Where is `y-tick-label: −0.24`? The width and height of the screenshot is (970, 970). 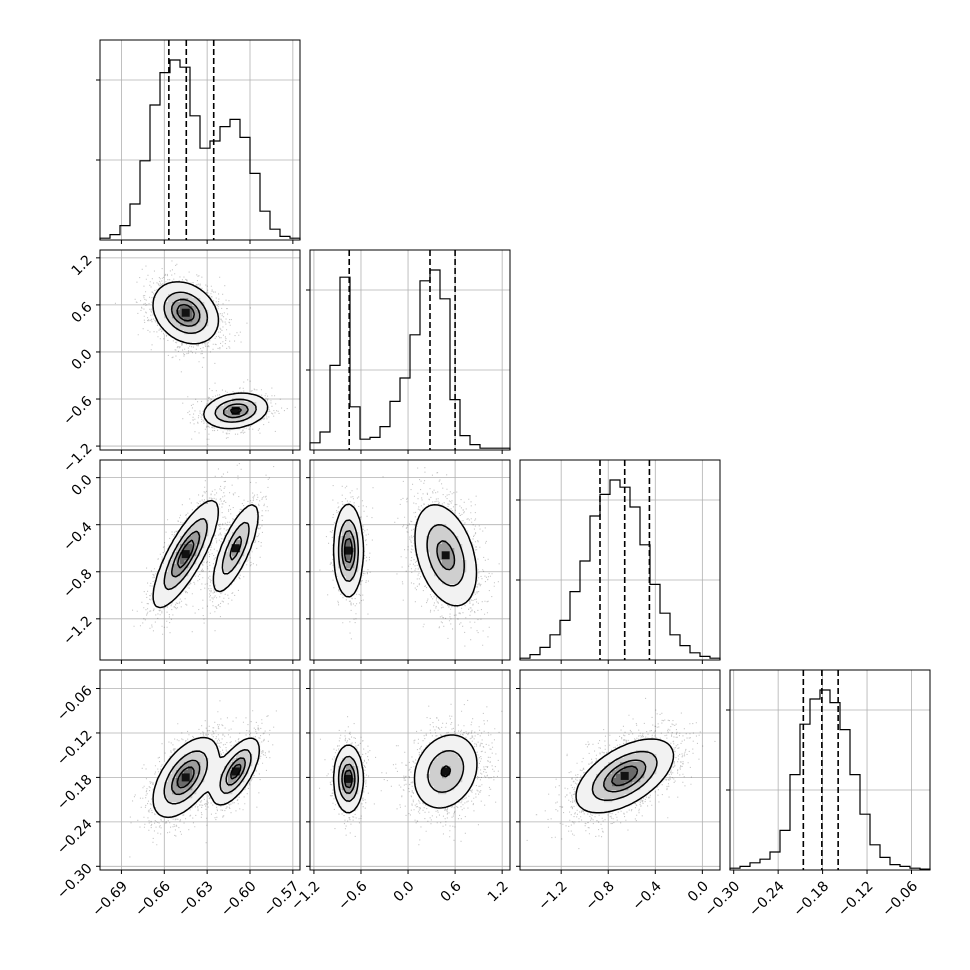 y-tick-label: −0.24 is located at coordinates (75, 837).